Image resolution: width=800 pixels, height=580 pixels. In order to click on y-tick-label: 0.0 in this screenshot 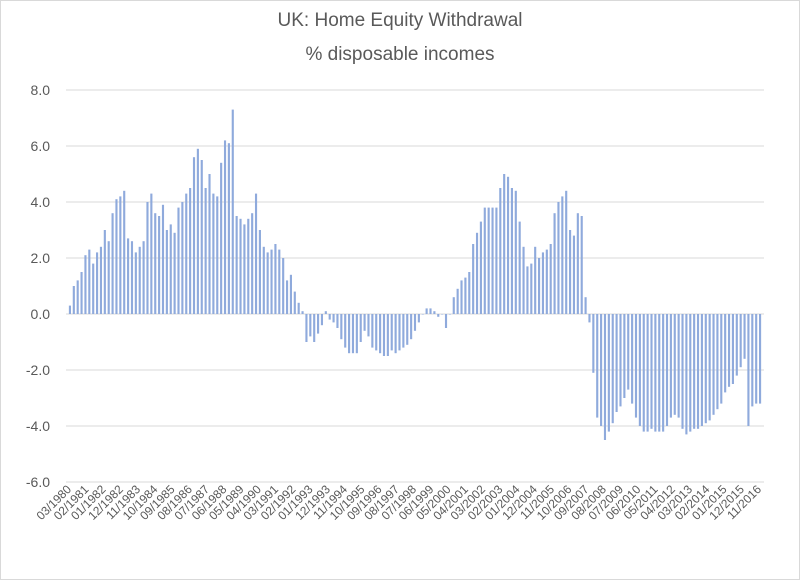, I will do `click(41, 314)`.